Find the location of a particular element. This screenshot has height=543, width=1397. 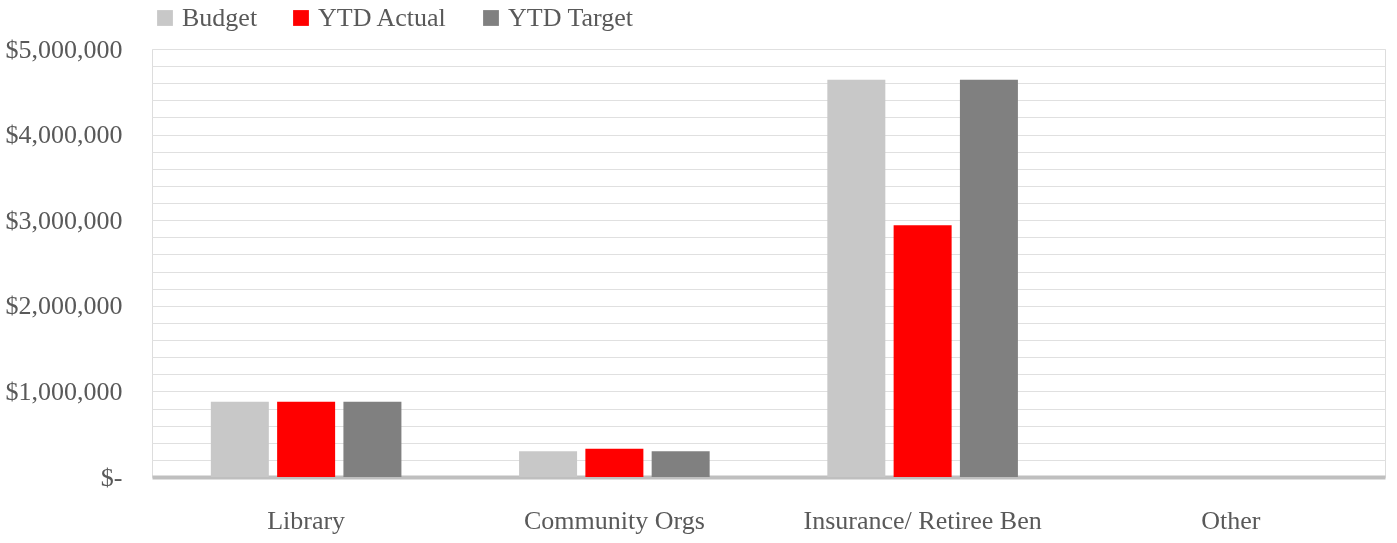

legend-label: YTD Actual is located at coordinates (382, 17).